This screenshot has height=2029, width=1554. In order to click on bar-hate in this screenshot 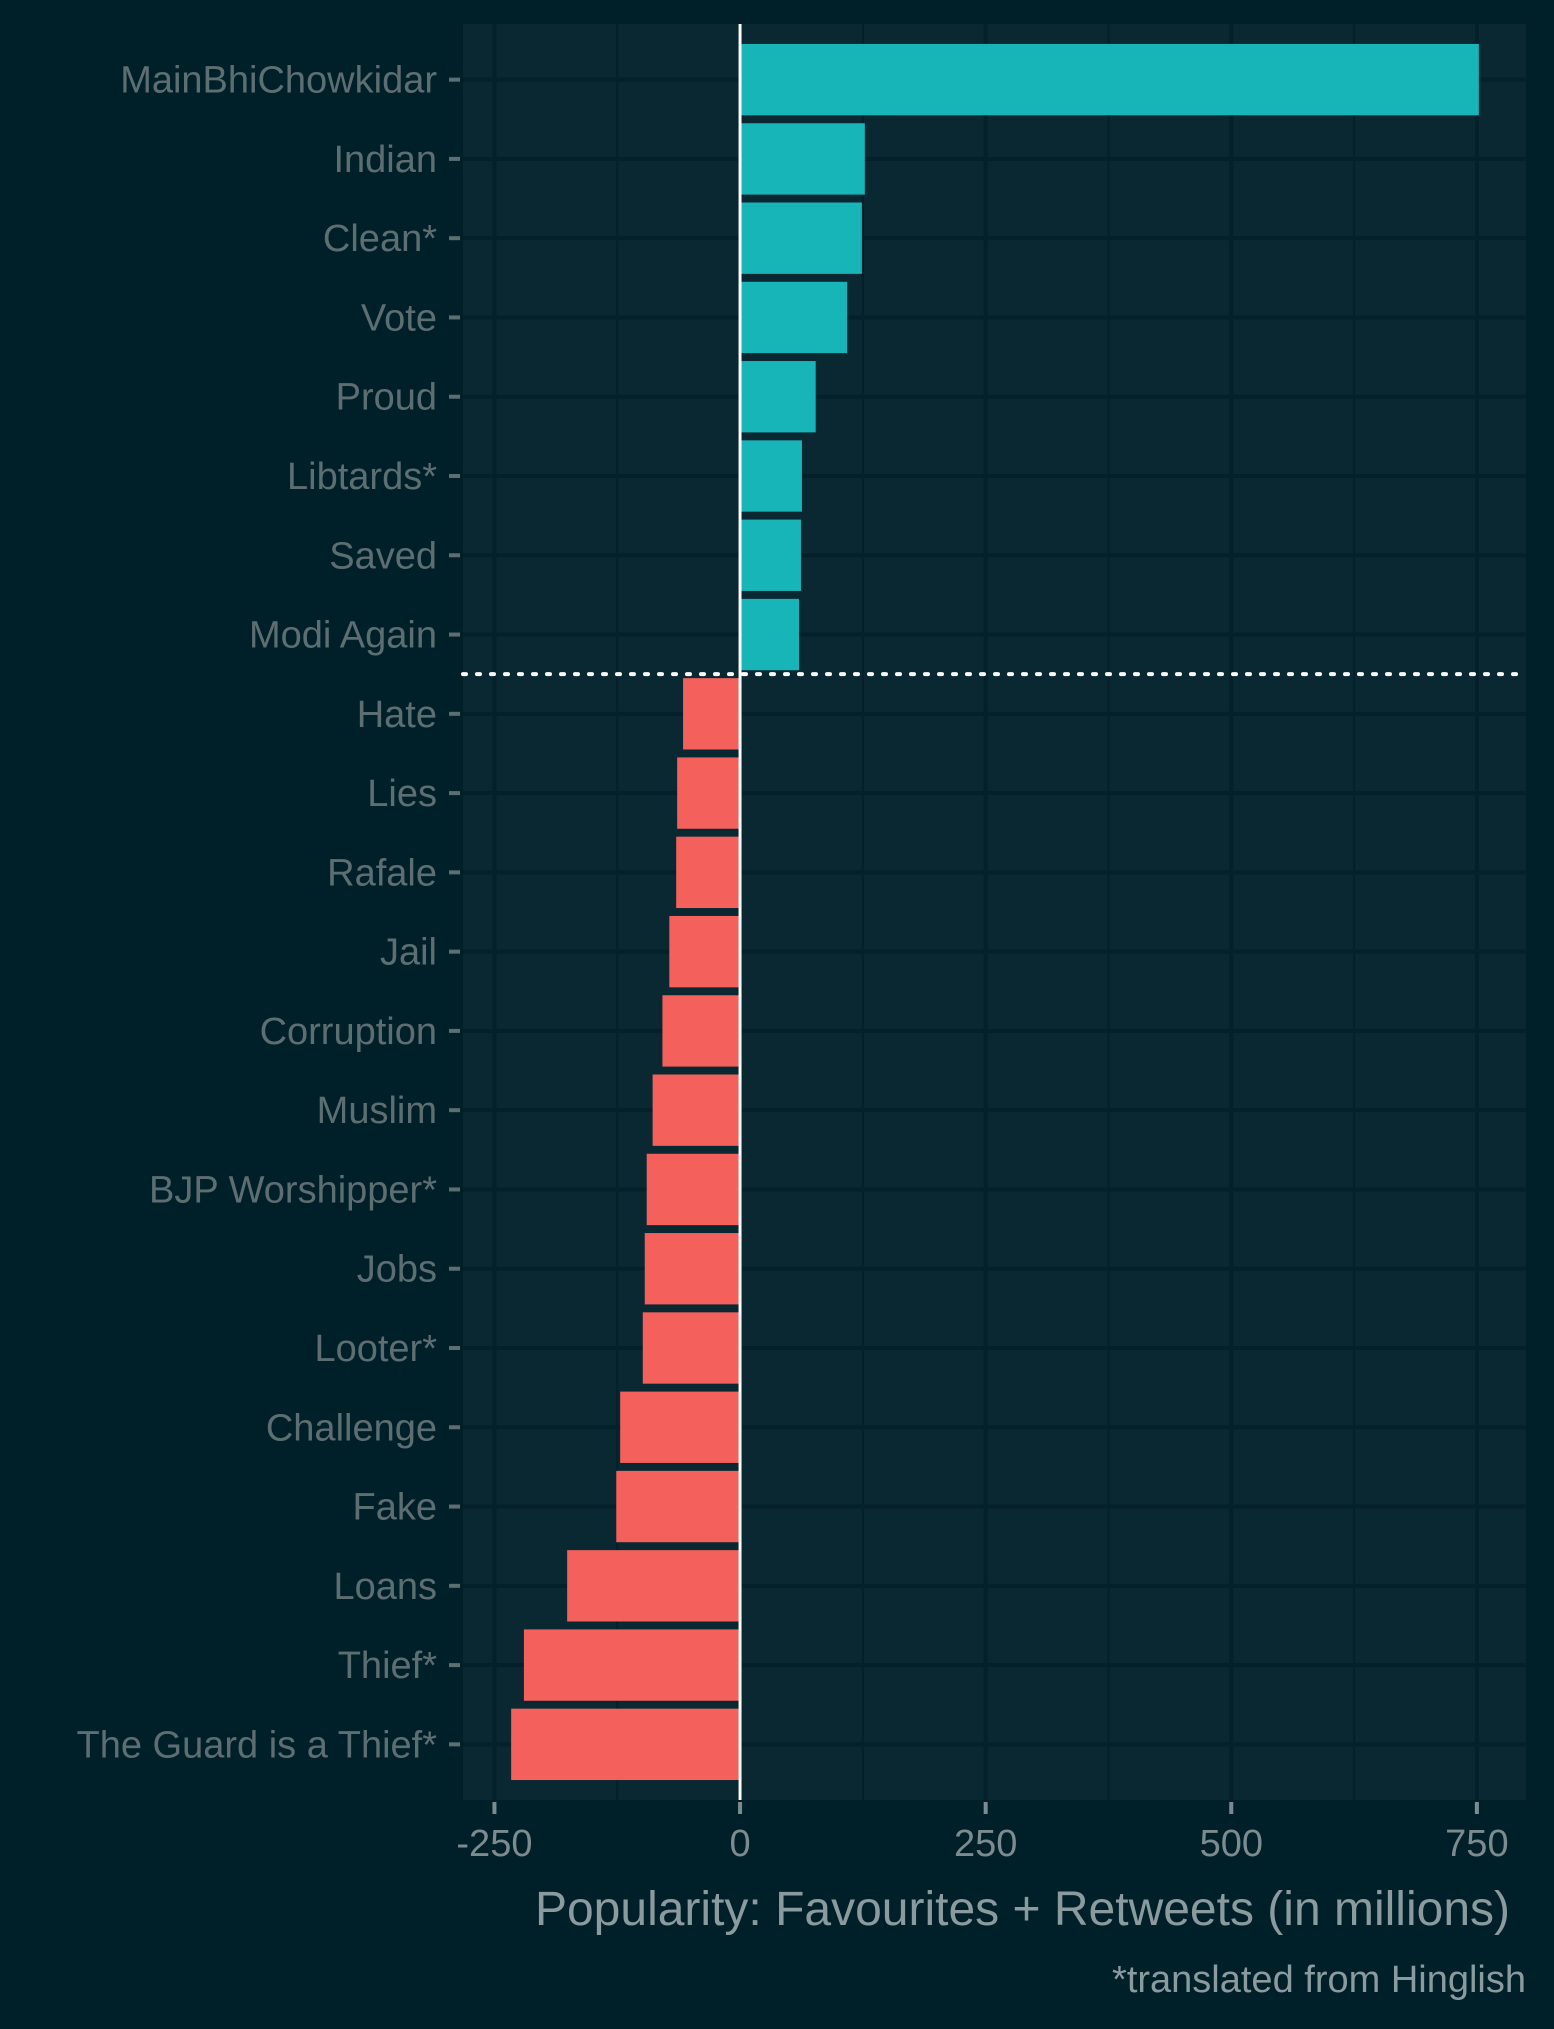, I will do `click(712, 714)`.